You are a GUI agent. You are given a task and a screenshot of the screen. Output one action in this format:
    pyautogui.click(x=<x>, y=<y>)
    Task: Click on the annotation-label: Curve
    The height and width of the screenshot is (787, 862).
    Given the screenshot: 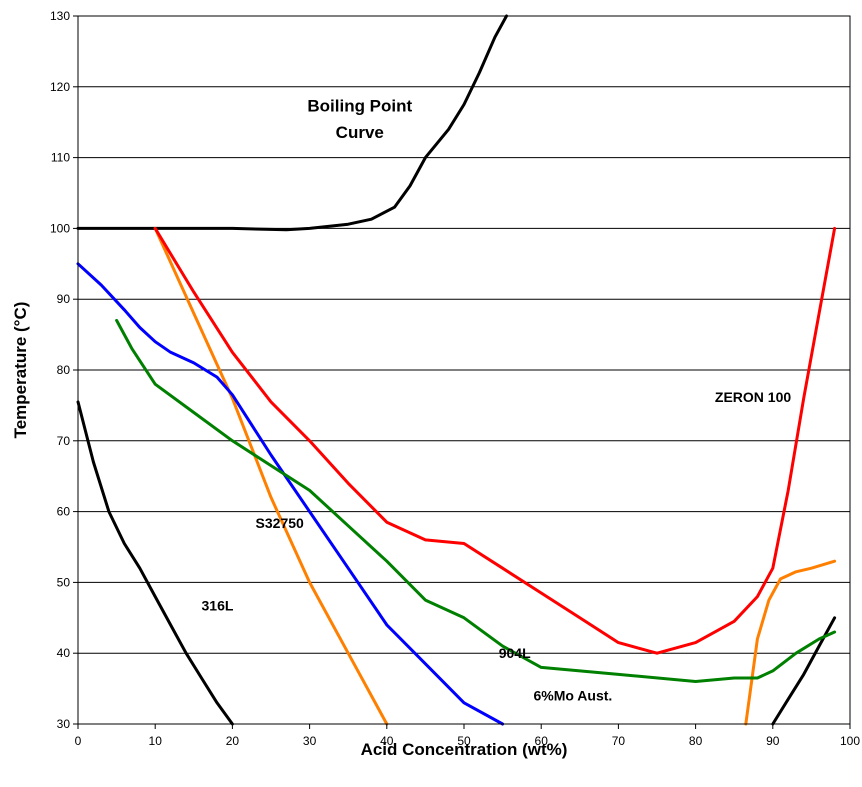 What is the action you would take?
    pyautogui.click(x=360, y=132)
    